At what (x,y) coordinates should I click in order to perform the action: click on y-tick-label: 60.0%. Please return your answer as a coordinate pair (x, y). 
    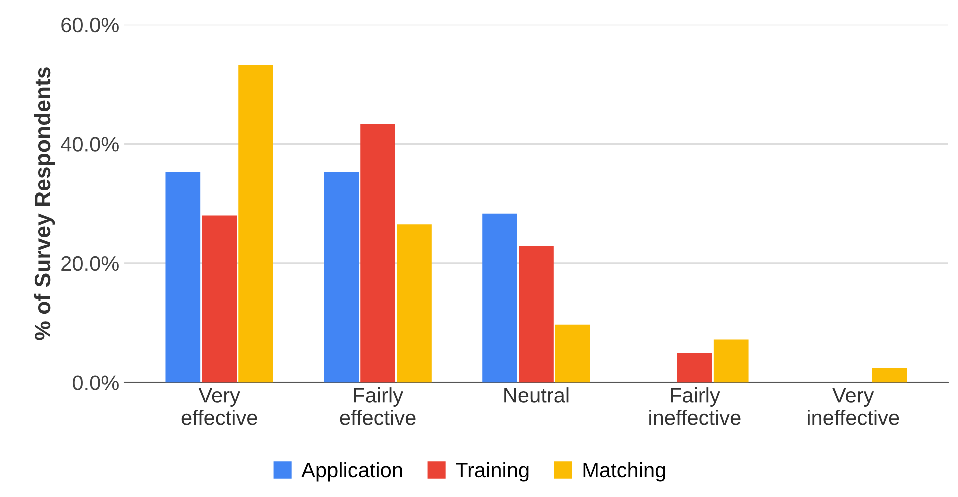
    Looking at the image, I should click on (90, 25).